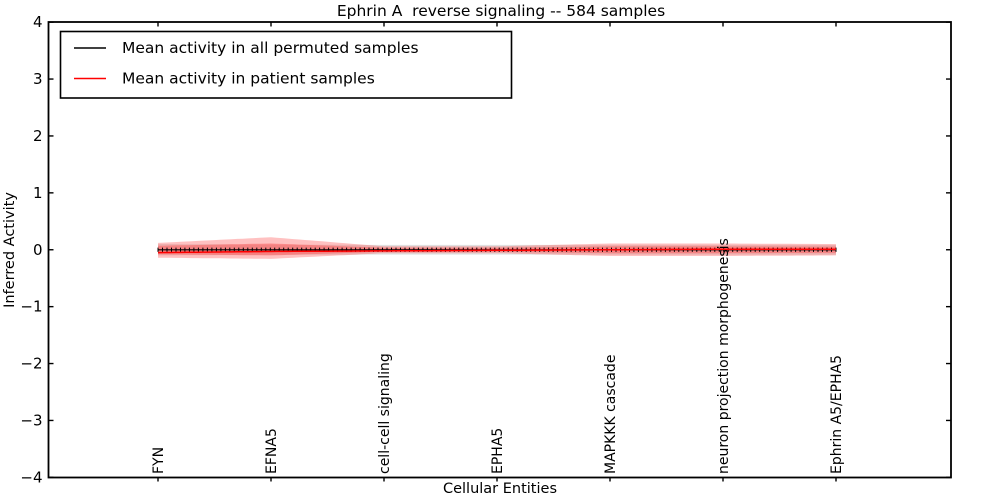 This screenshot has height=504, width=1000. I want to click on category-label: Ephrin A5/EPHA5, so click(837, 414).